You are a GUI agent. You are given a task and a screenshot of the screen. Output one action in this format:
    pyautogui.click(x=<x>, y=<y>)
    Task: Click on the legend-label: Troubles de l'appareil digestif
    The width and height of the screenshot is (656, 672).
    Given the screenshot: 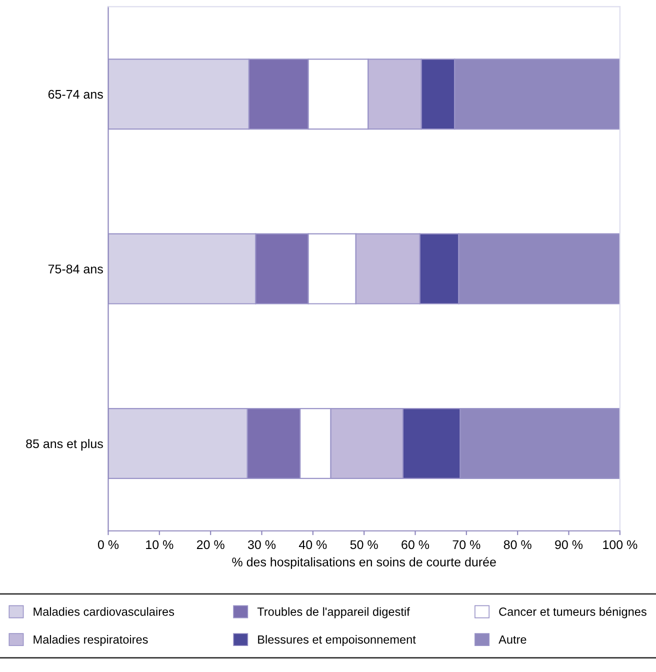 What is the action you would take?
    pyautogui.click(x=333, y=612)
    